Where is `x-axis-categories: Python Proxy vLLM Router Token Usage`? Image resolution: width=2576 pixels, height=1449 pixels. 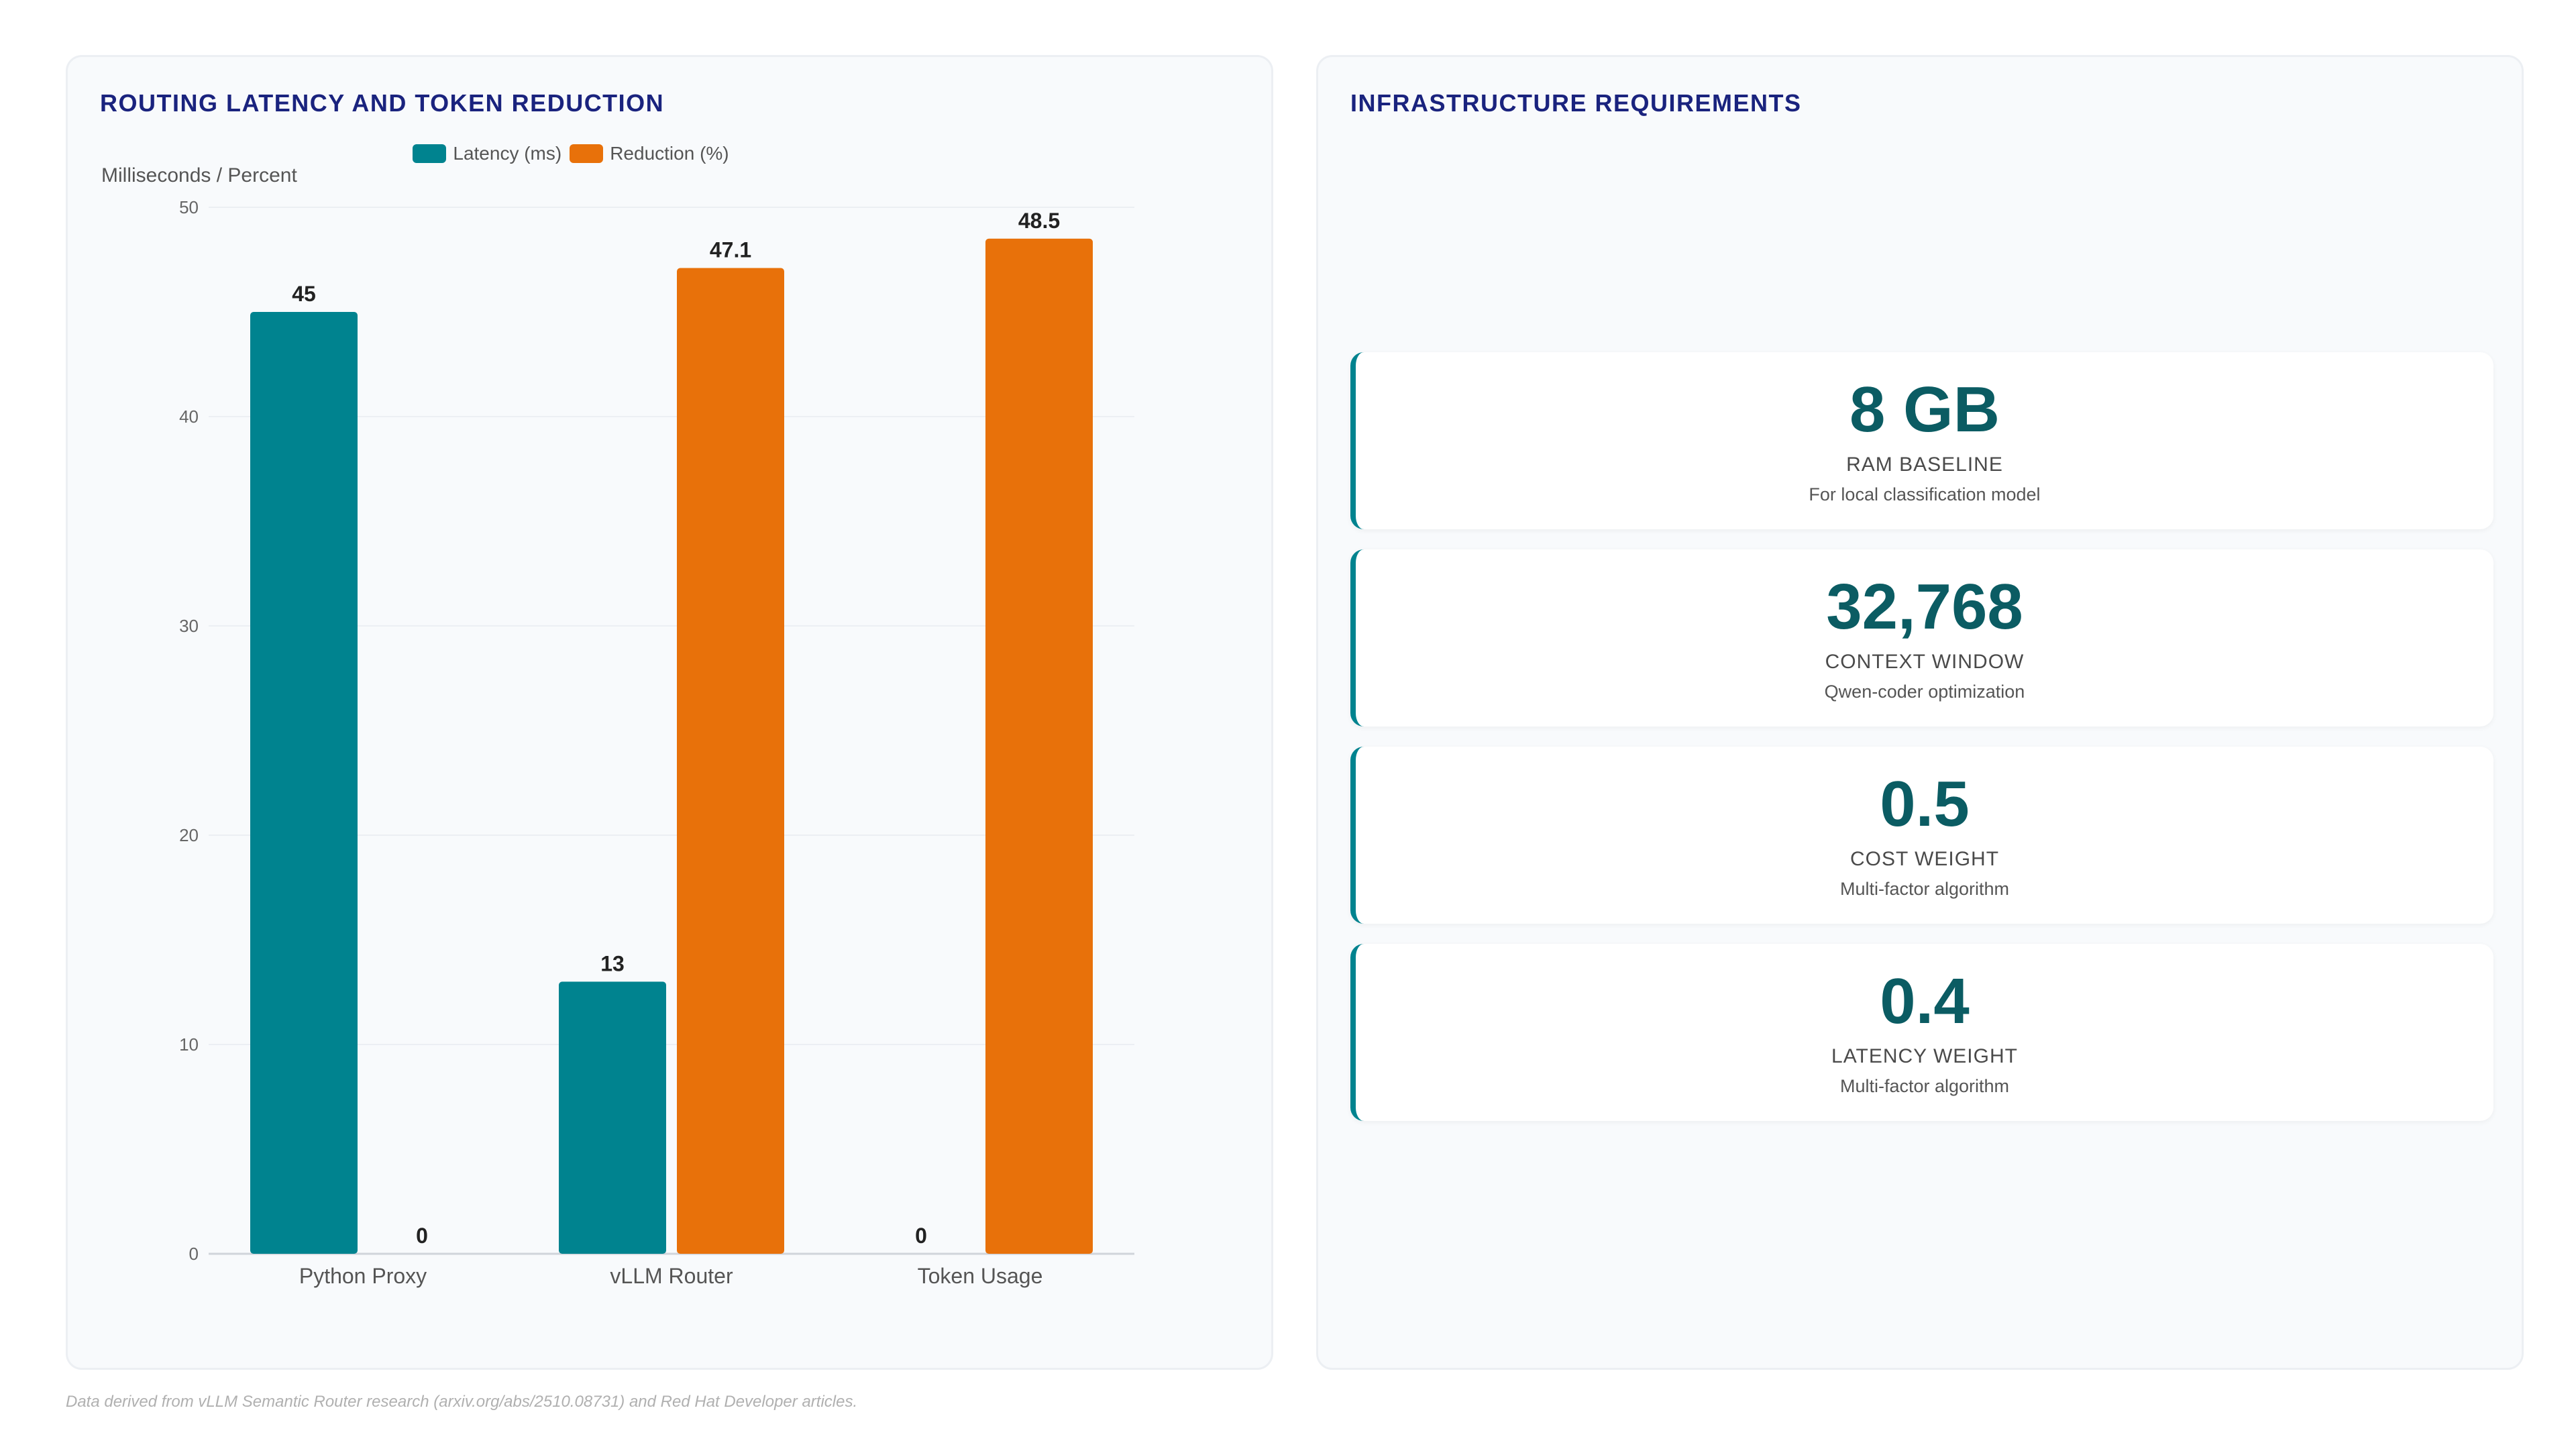 x-axis-categories: Python Proxy vLLM Router Token Usage is located at coordinates (671, 1276).